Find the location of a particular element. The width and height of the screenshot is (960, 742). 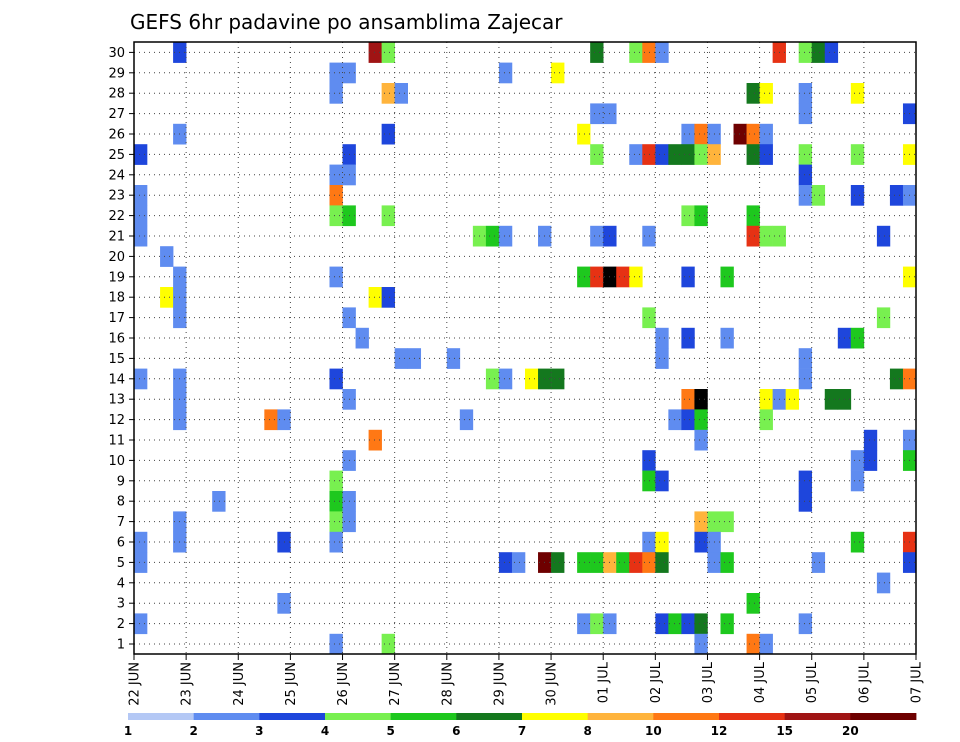

x-tick-label: 06 JUL is located at coordinates (864, 682).